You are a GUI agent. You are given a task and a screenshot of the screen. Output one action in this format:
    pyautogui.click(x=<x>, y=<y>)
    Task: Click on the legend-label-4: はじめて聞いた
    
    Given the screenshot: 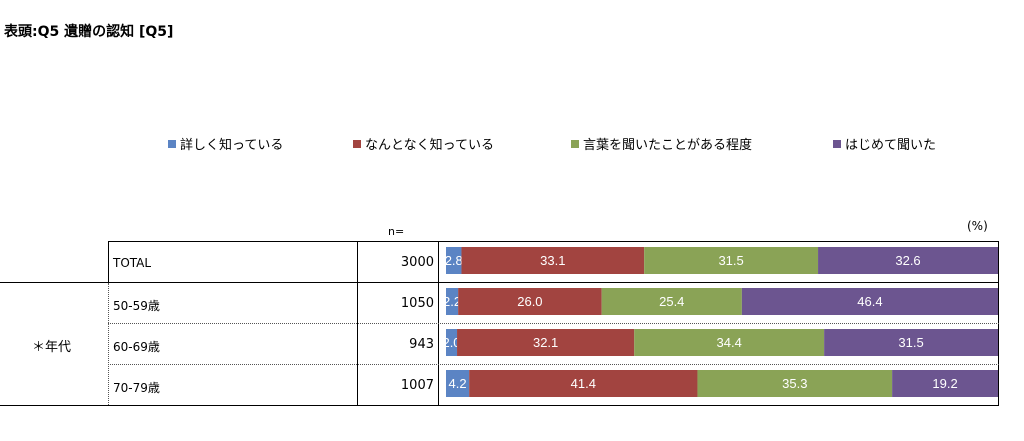 What is the action you would take?
    pyautogui.click(x=891, y=145)
    